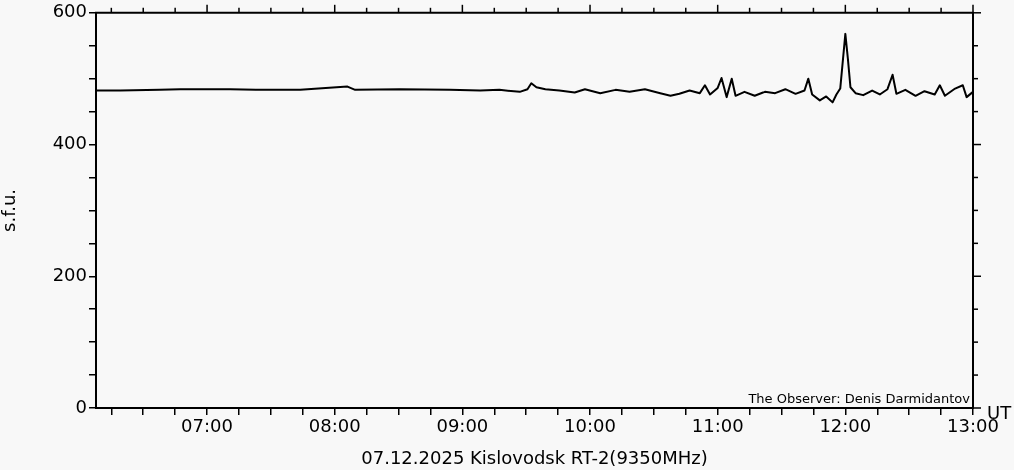 The height and width of the screenshot is (470, 1014). Describe the element at coordinates (462, 426) in the screenshot. I see `x-tick-label: 09:00` at that location.